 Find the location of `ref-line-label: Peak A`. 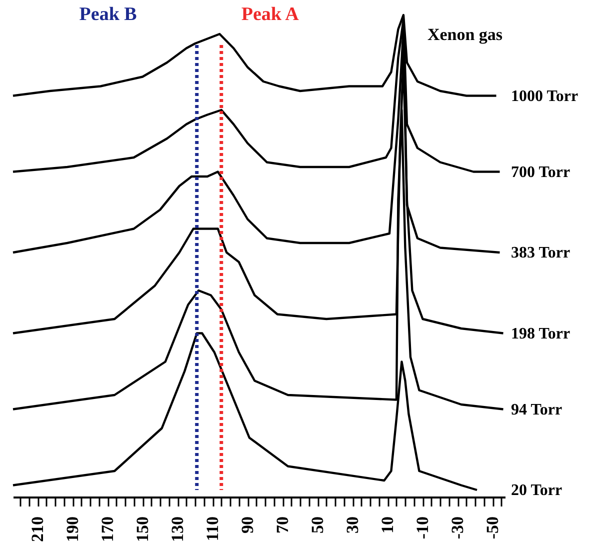

ref-line-label: Peak A is located at coordinates (270, 14).